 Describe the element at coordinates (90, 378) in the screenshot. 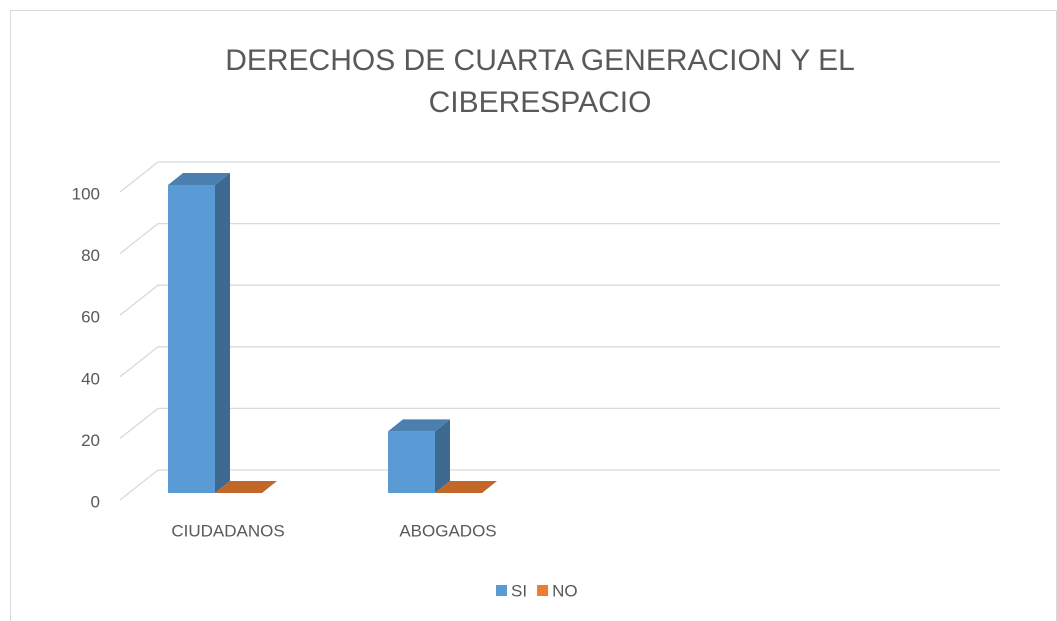

I see `y-tick-label: 40` at that location.